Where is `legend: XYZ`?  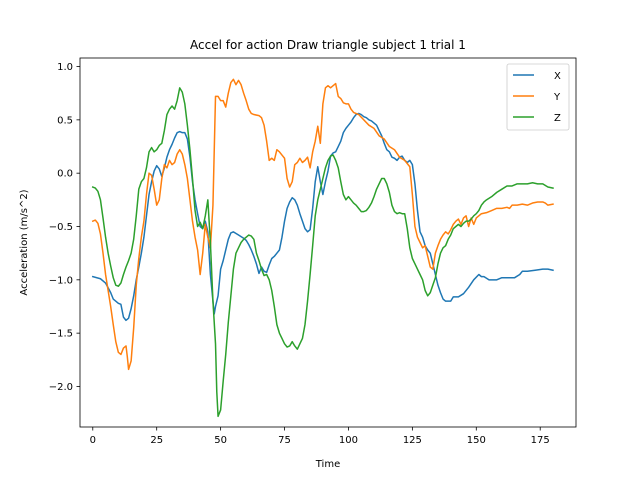
legend: XYZ is located at coordinates (538, 97).